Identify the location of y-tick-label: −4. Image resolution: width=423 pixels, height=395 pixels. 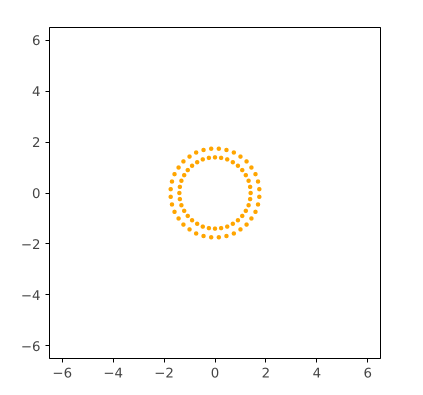
(30, 296).